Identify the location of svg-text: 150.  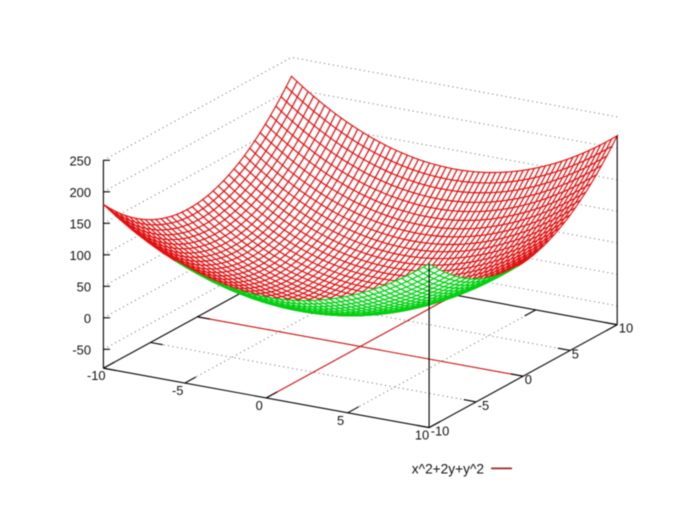
(80, 224).